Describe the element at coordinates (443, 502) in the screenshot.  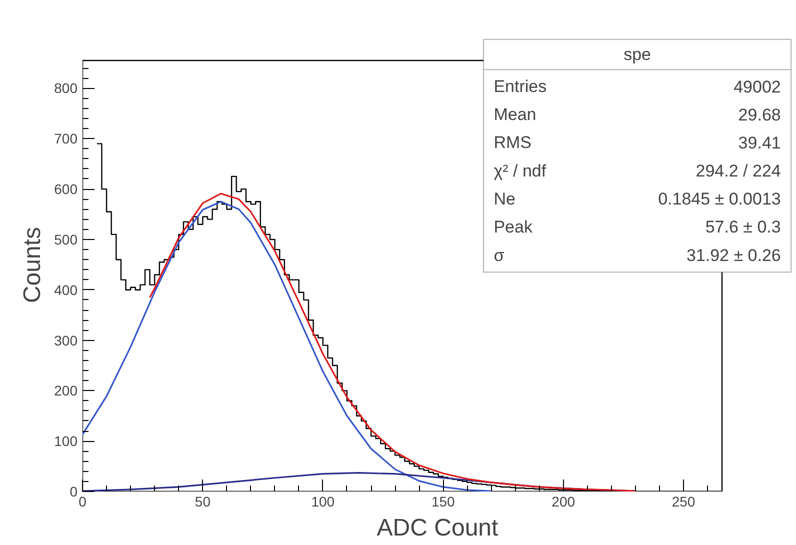
I see `x-tick-label: 150` at that location.